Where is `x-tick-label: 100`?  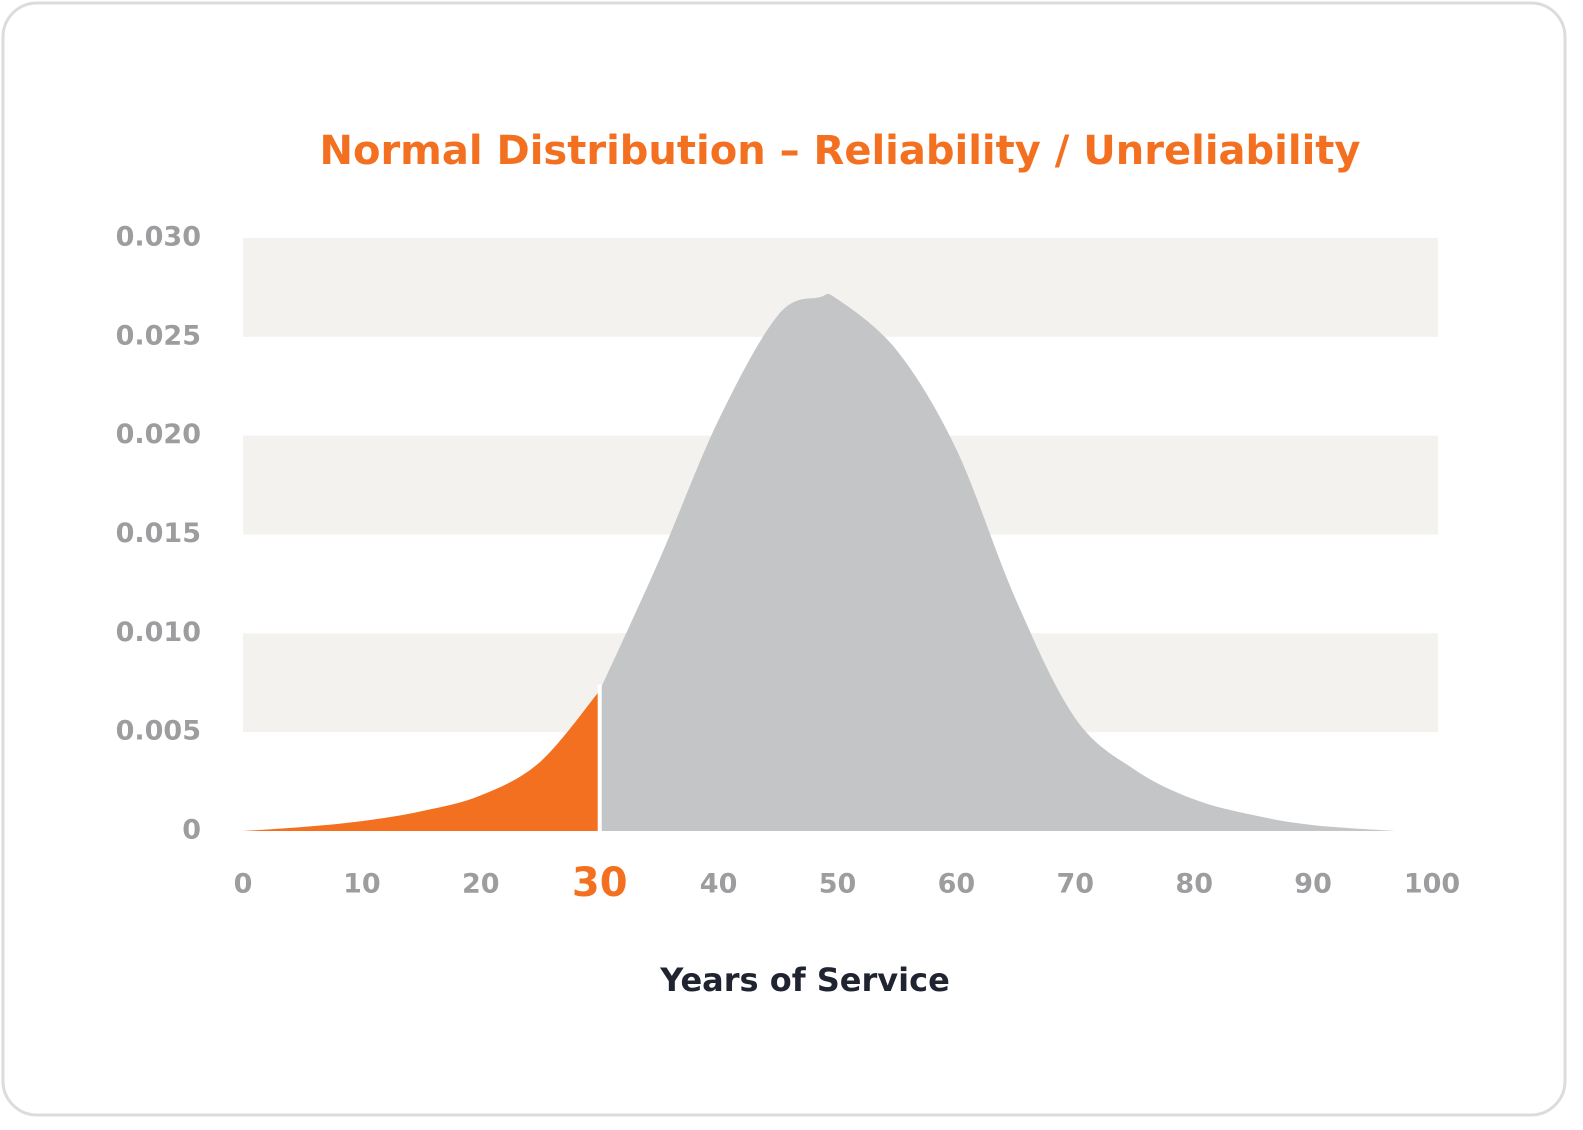 x-tick-label: 100 is located at coordinates (1432, 884).